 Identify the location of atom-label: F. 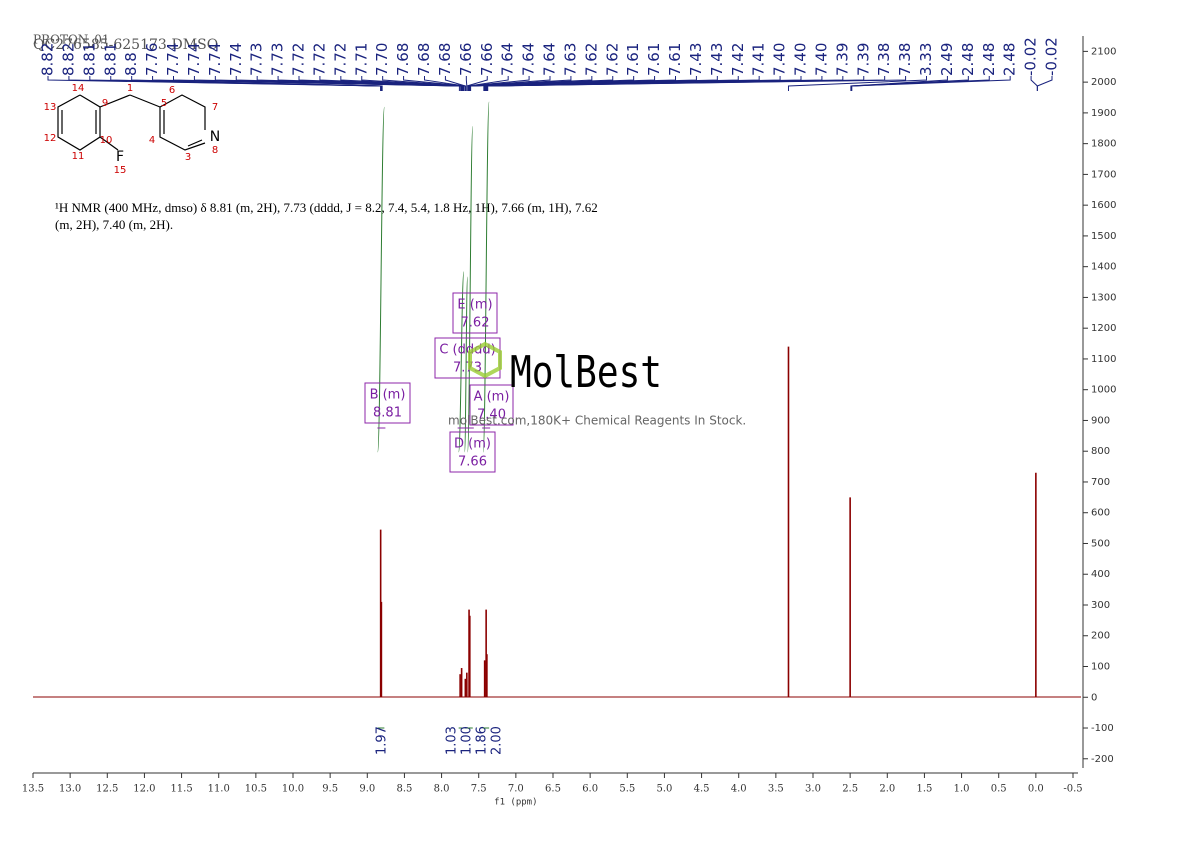
(120, 157).